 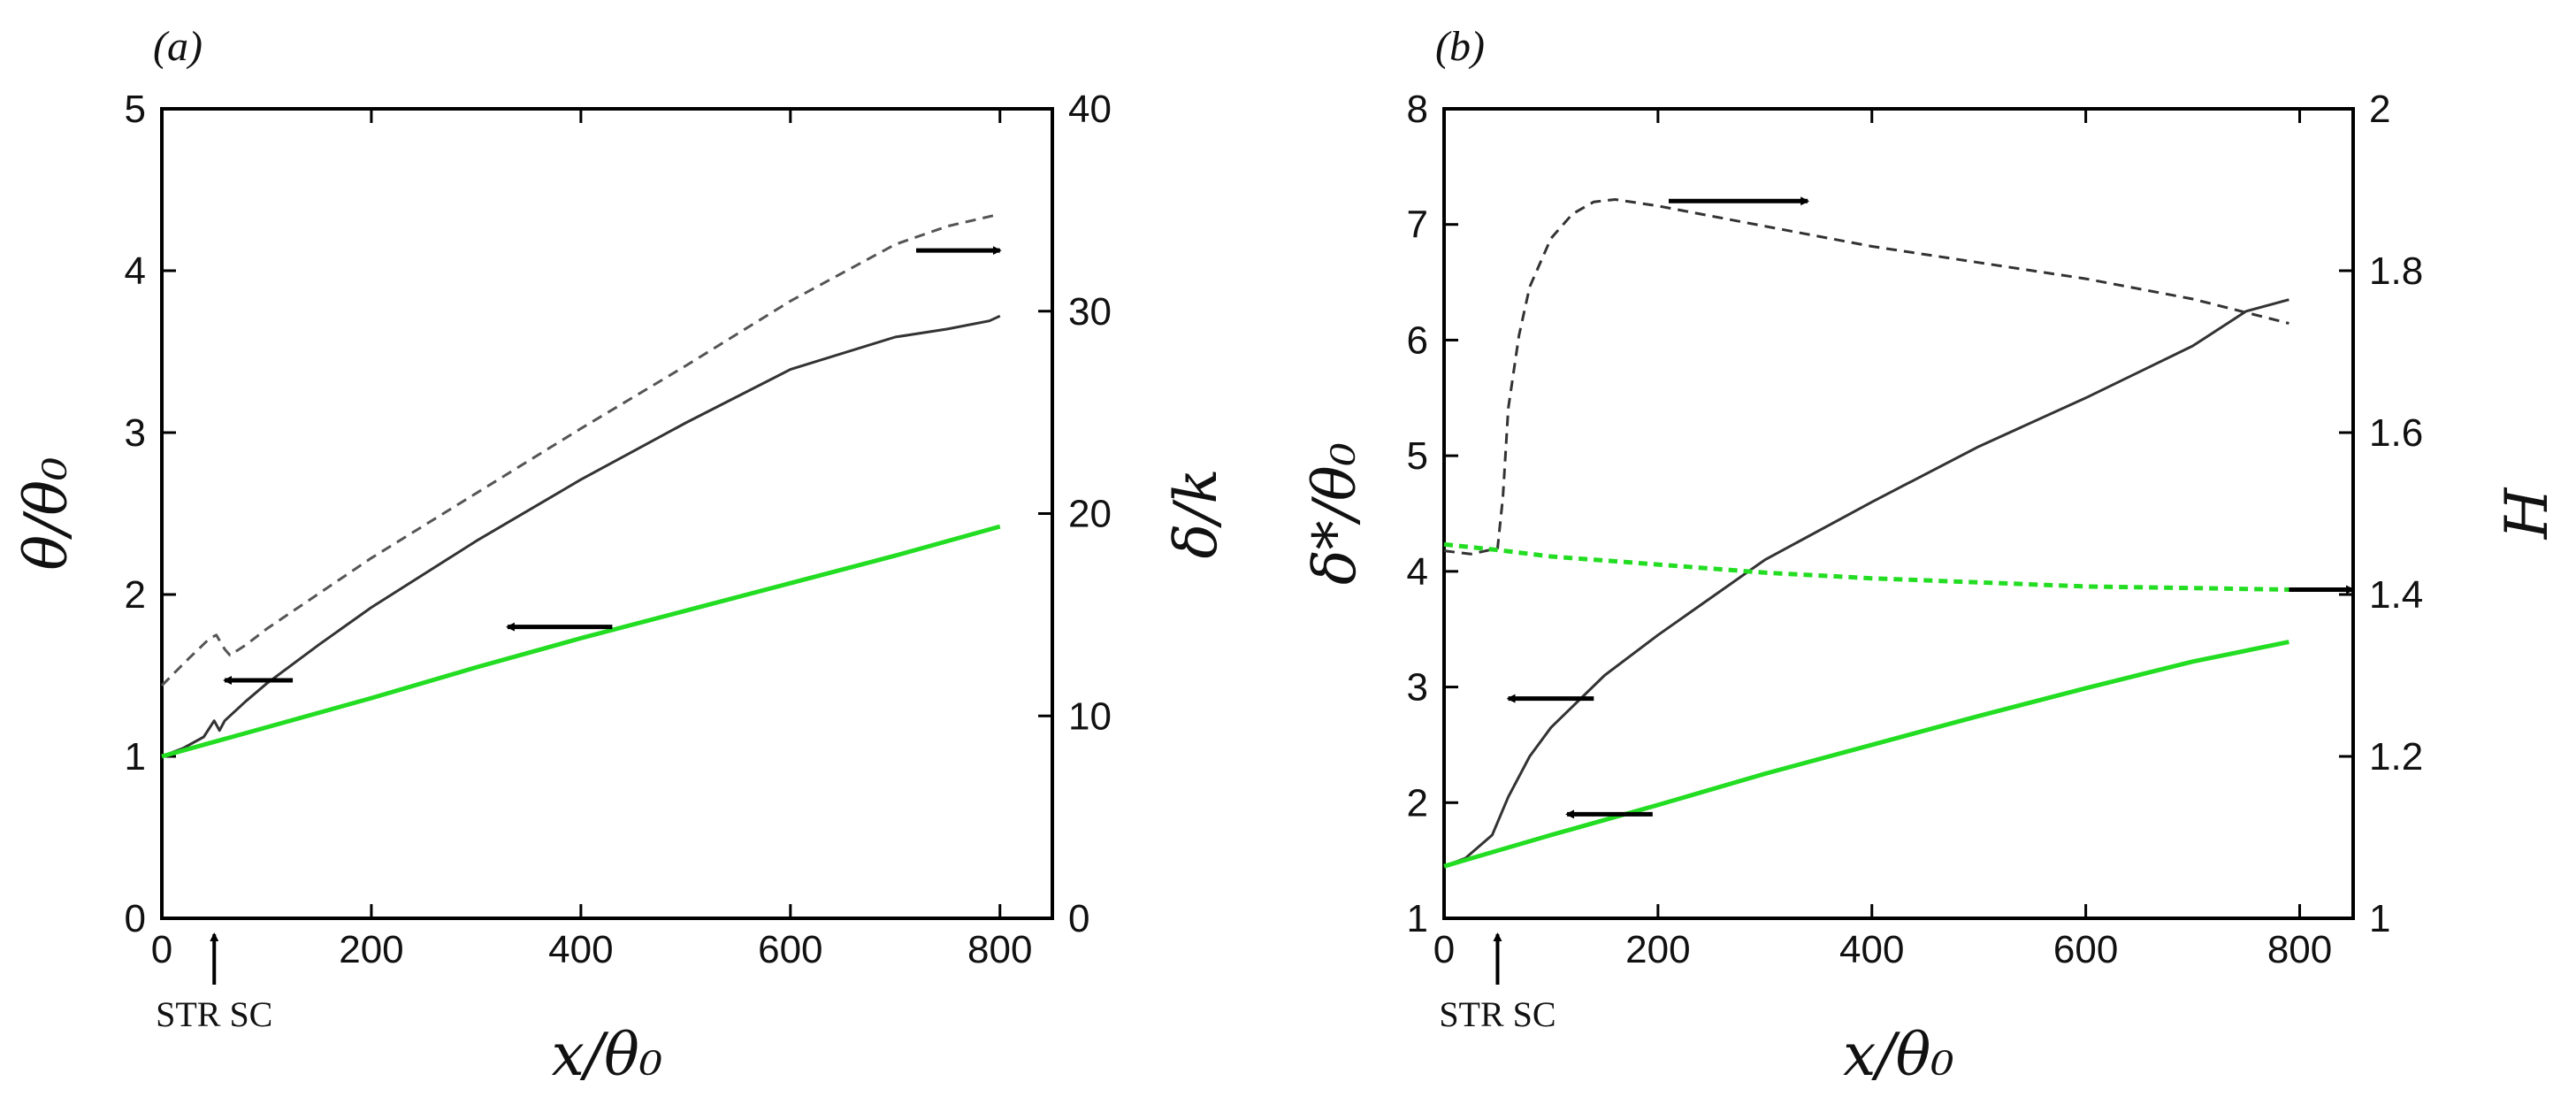 What do you see at coordinates (1090, 514) in the screenshot?
I see `y-right-tick-label: 20` at bounding box center [1090, 514].